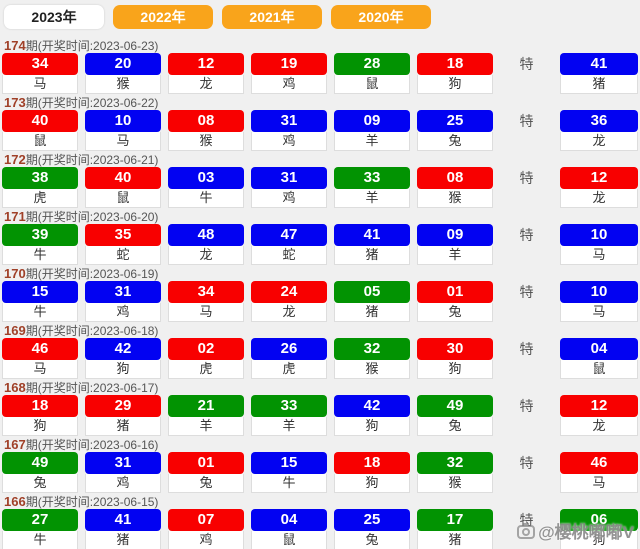 The image size is (640, 549). Describe the element at coordinates (372, 415) in the screenshot. I see `number-cell: 42 狗` at that location.